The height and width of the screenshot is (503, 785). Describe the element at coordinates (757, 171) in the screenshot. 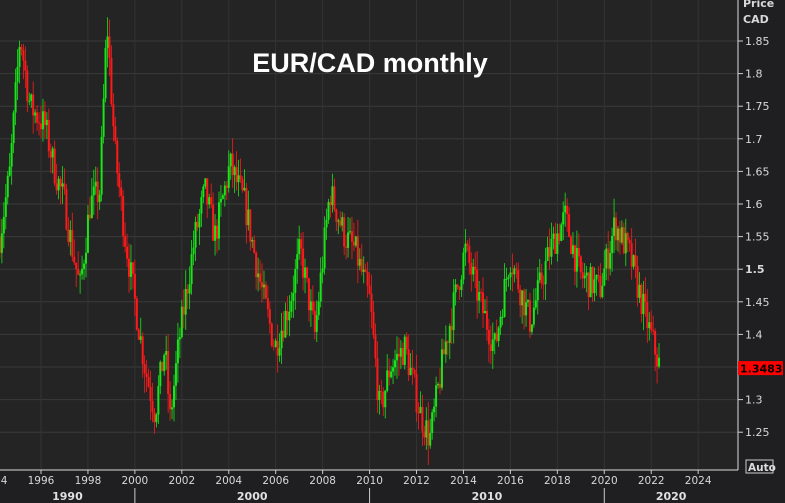

I see `y-tick-label: 1.65` at that location.